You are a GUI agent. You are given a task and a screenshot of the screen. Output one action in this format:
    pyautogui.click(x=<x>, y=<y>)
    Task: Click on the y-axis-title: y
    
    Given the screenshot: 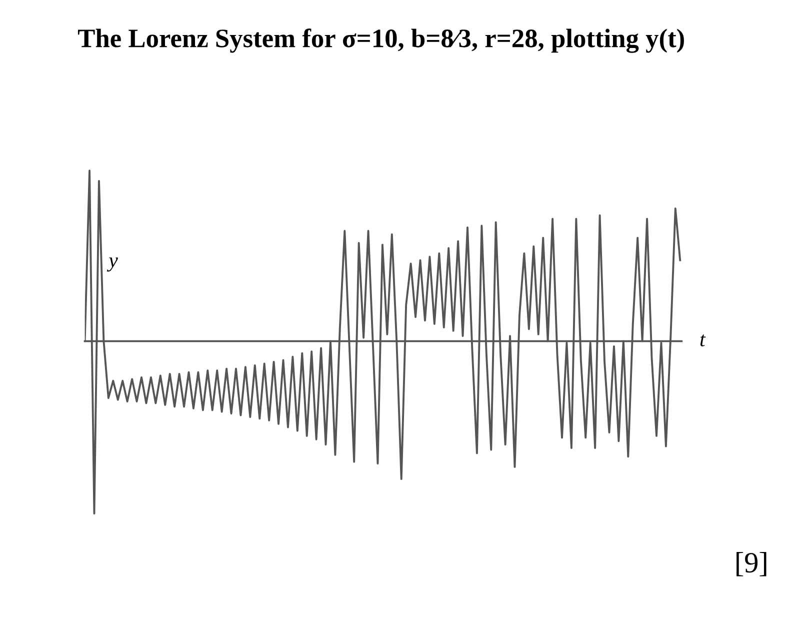 What is the action you would take?
    pyautogui.click(x=112, y=265)
    